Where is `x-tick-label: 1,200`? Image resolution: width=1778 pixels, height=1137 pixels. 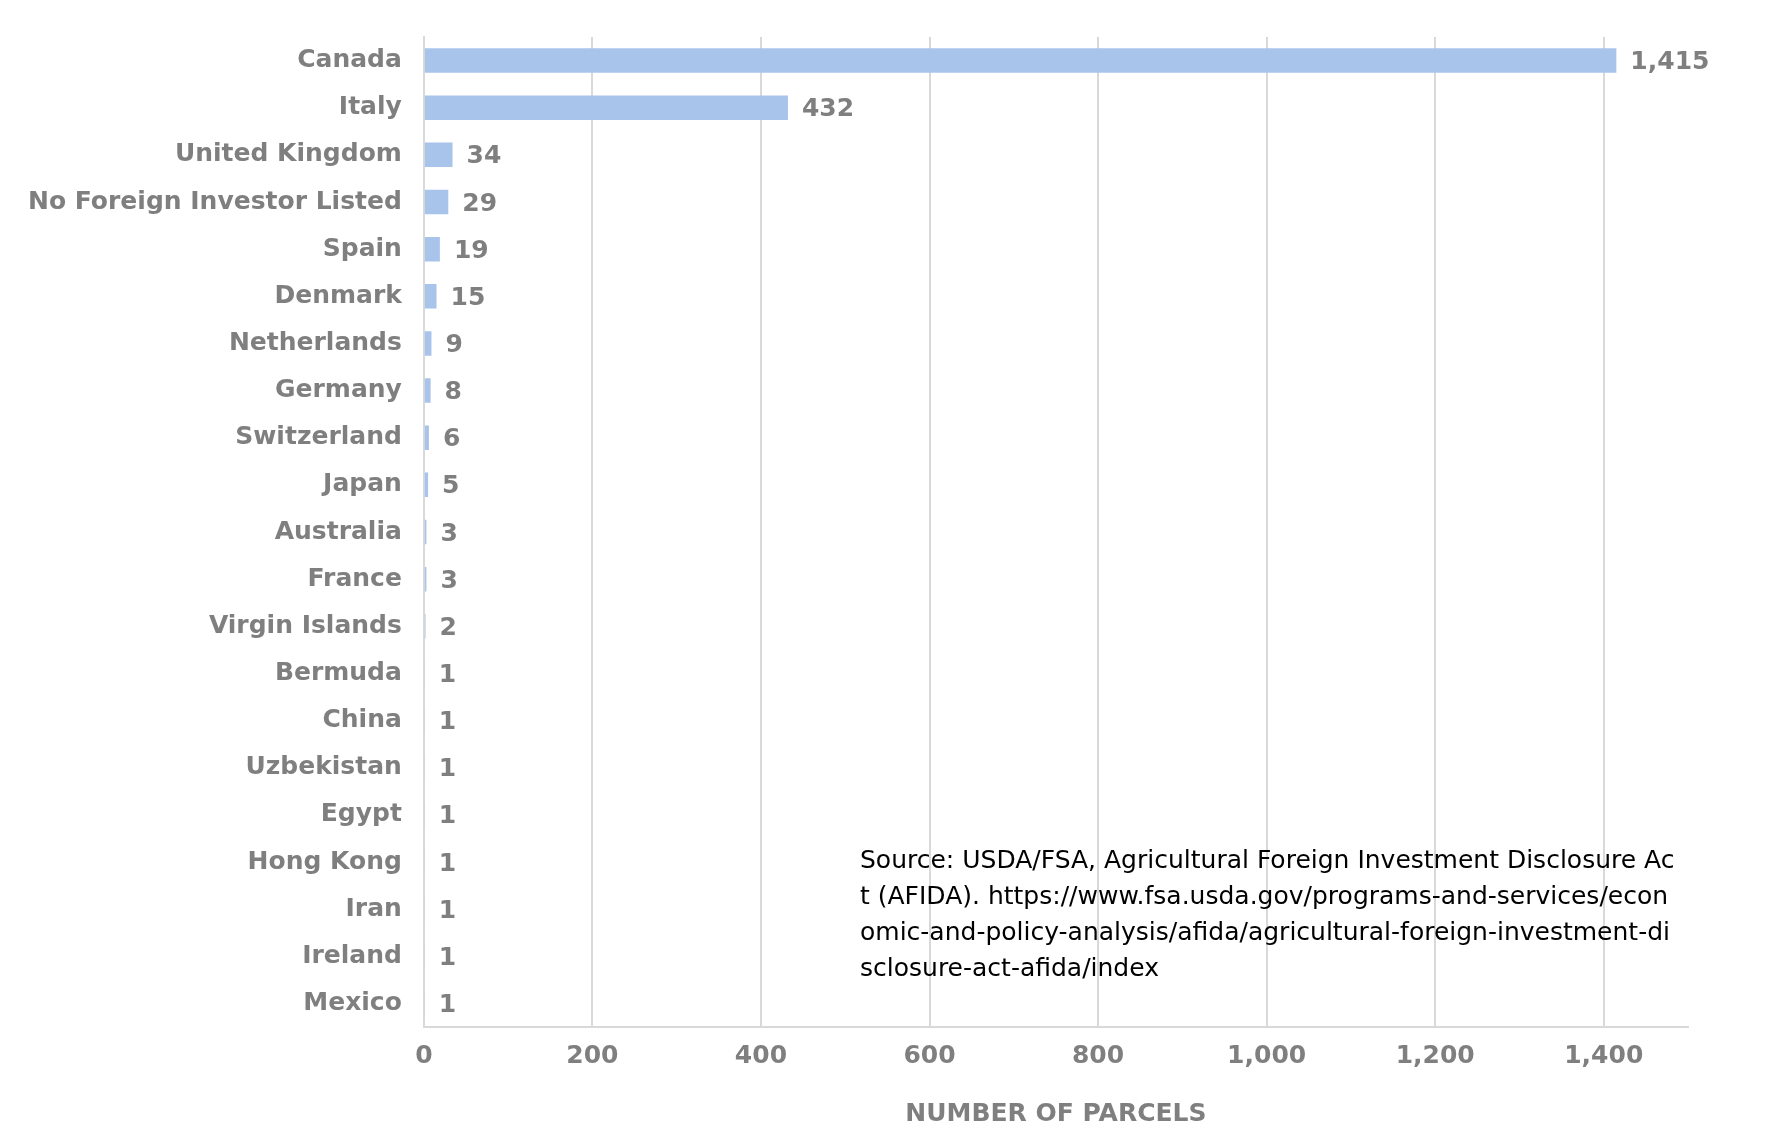
x-tick-label: 1,200 is located at coordinates (1435, 1054).